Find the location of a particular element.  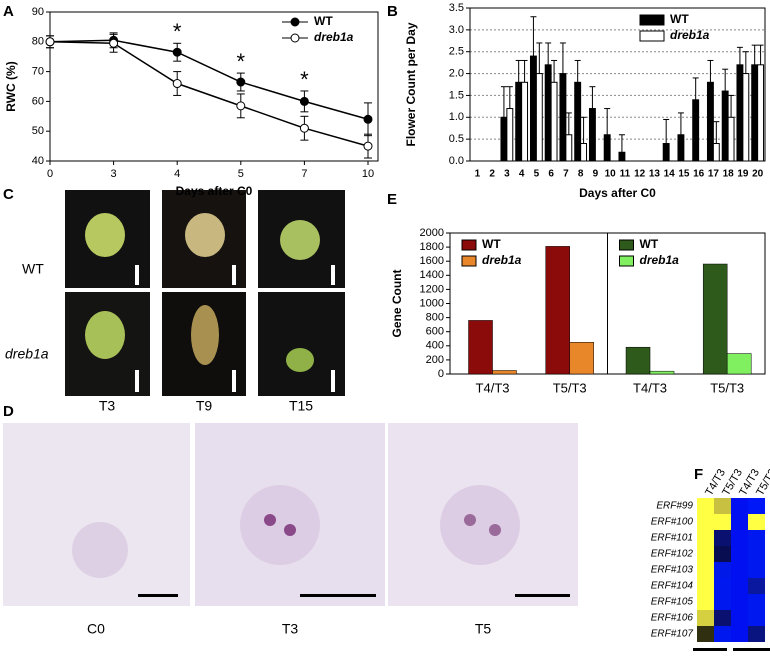

photo-row-label: WT is located at coordinates (33, 269).